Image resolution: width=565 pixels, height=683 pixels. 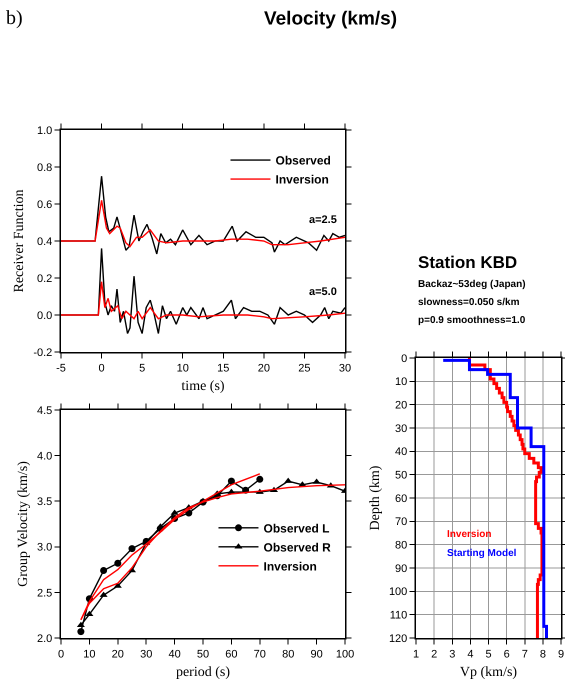 I want to click on x-tick-label: 2, so click(x=434, y=654).